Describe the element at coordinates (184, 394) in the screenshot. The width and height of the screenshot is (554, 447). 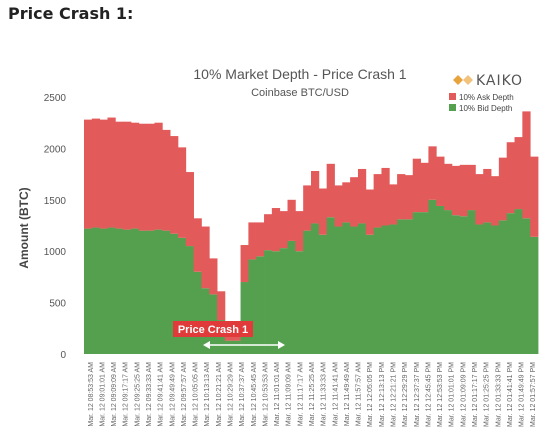
I see `x-tick-label: Mar. 12 09:57:57 AM` at that location.